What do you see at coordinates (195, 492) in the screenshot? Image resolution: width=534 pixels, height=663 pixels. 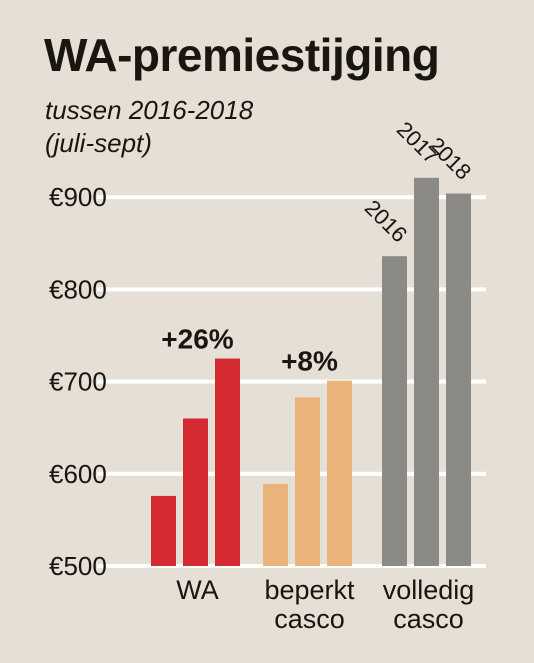 I see `bar-0-2017` at bounding box center [195, 492].